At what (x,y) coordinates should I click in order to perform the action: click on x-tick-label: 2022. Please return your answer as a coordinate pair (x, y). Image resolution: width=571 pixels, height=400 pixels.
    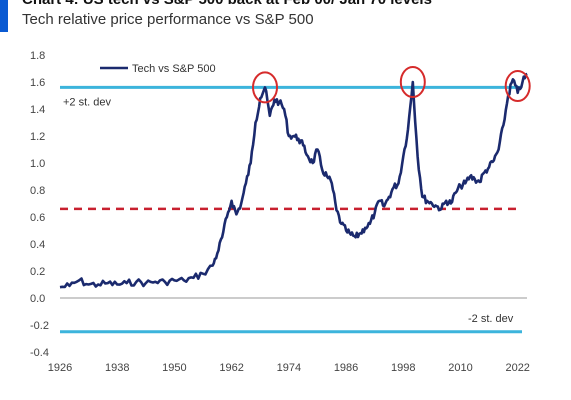
    Looking at the image, I should click on (517, 368).